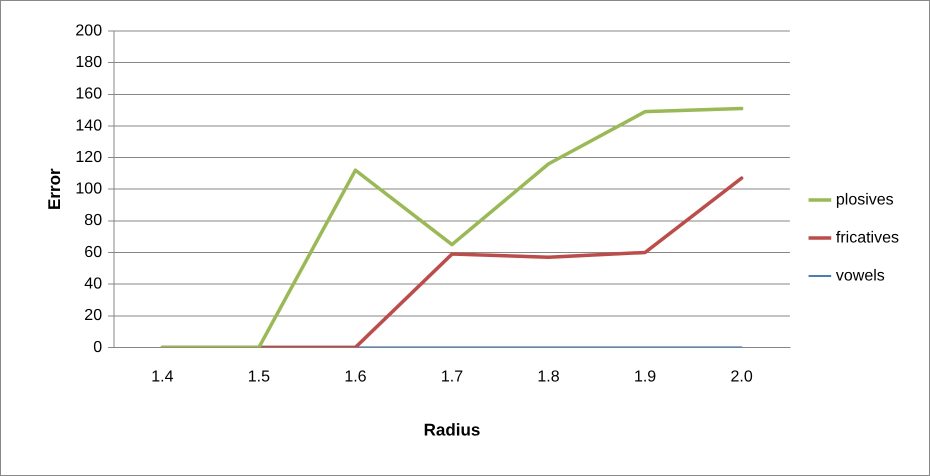  Describe the element at coordinates (355, 377) in the screenshot. I see `x-tick-label: 1.6` at that location.